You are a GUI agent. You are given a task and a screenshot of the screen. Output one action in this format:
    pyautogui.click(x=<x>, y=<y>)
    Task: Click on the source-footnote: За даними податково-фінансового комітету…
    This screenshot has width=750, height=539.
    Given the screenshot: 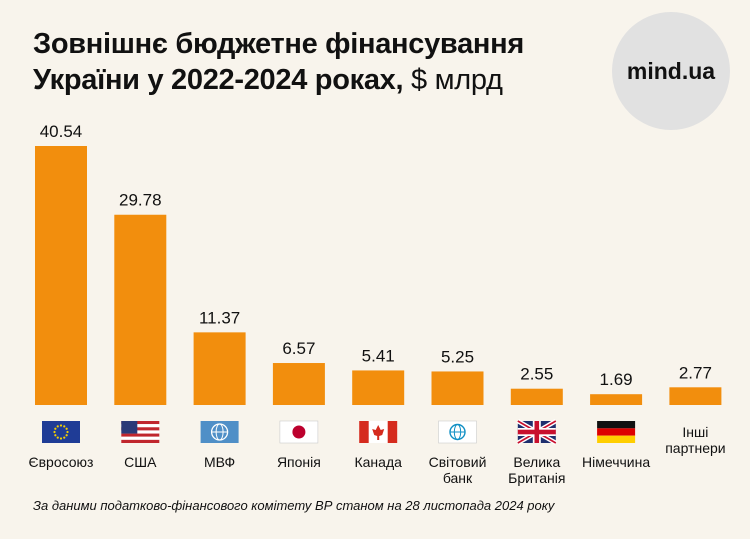 What is the action you would take?
    pyautogui.click(x=294, y=505)
    